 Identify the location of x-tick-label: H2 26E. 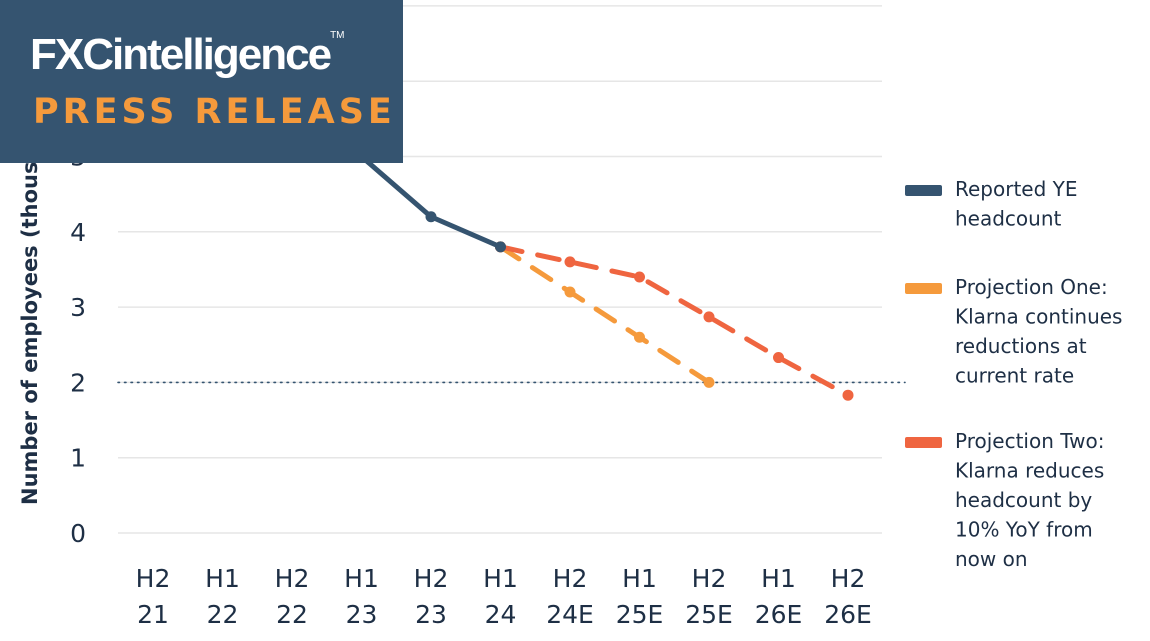
(848, 596).